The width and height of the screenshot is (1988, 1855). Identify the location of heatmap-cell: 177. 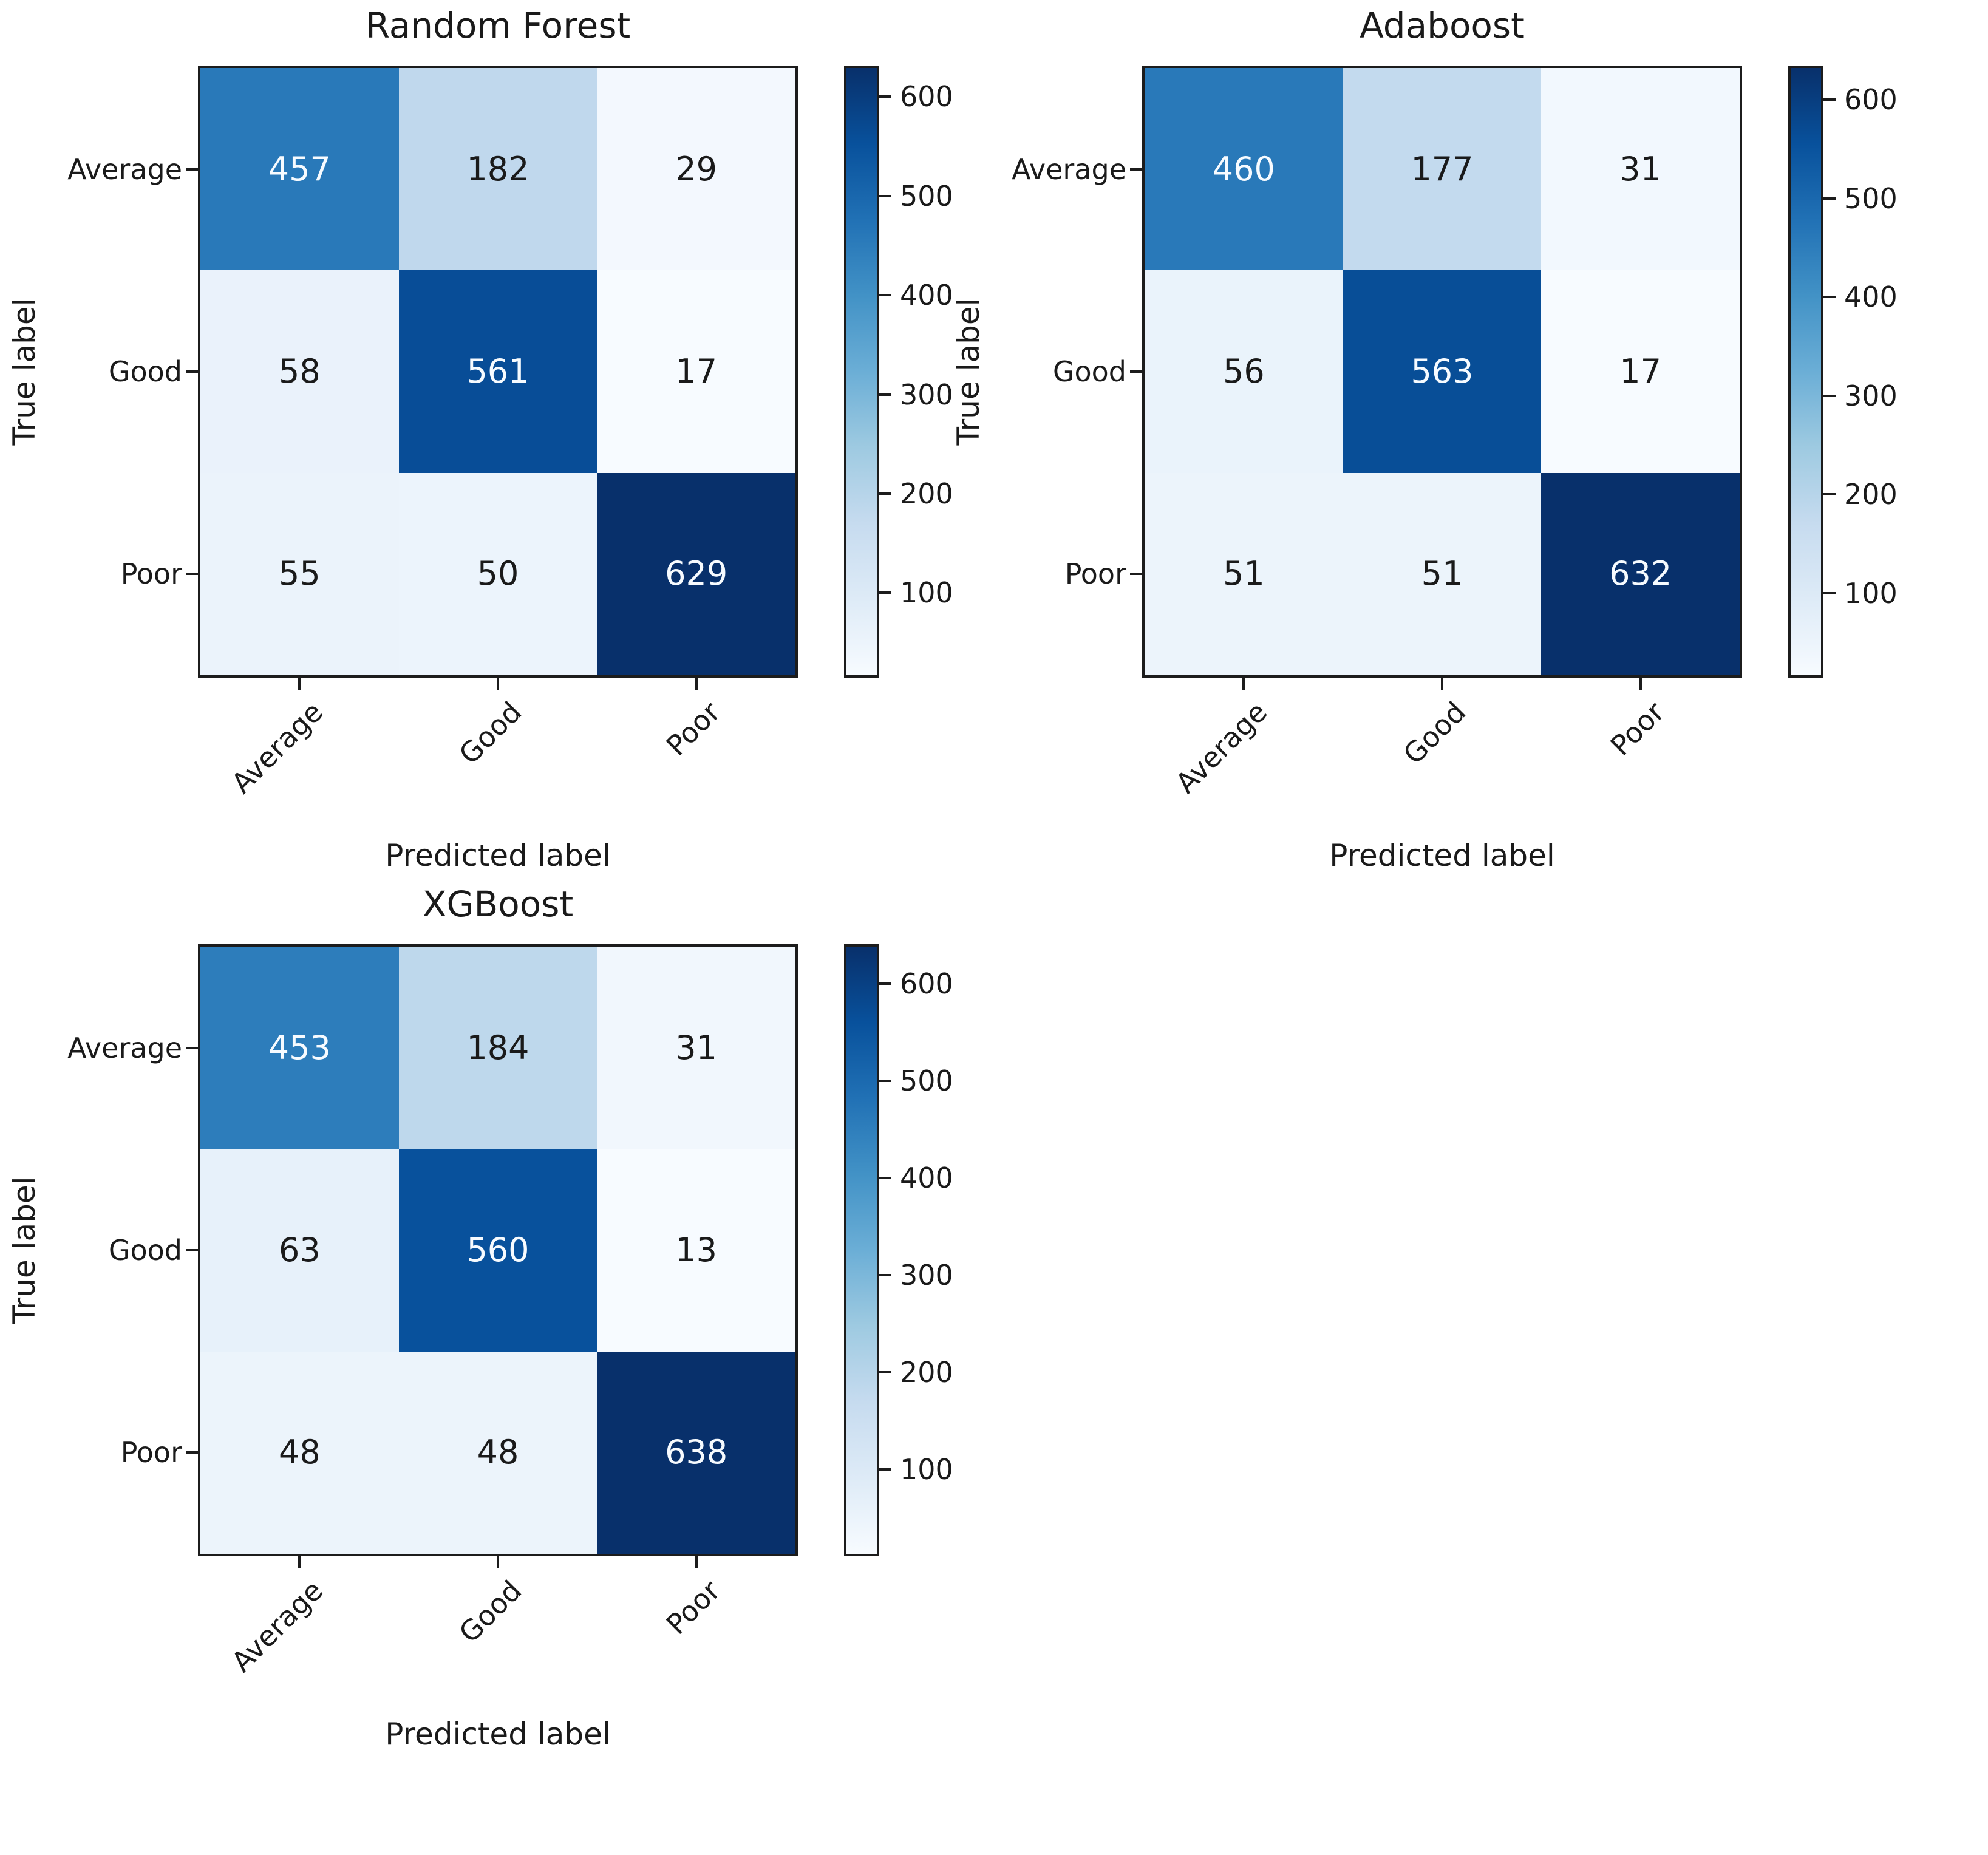
(1442, 169).